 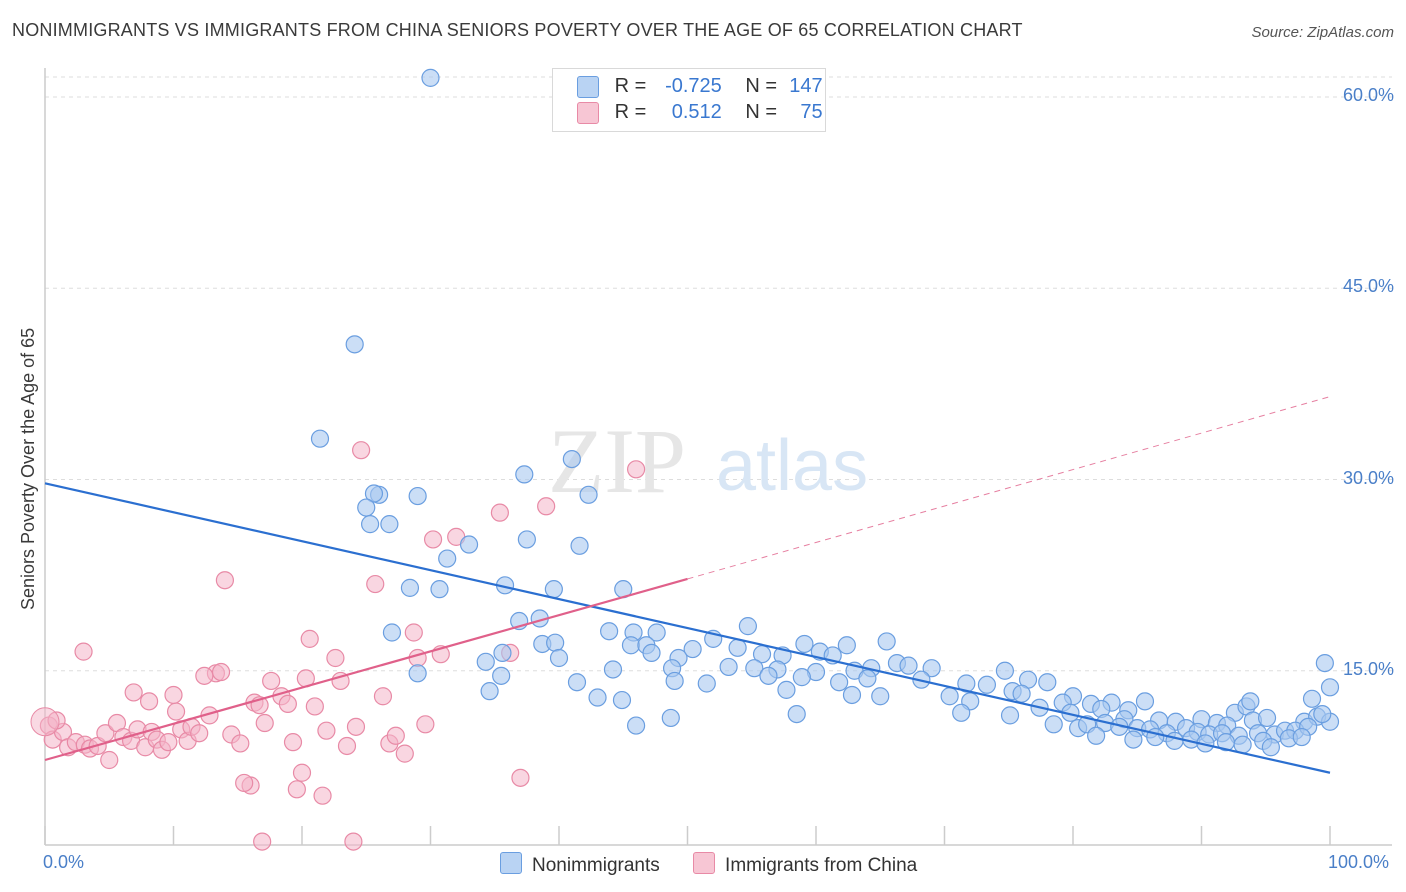 I want to click on legend-n-value: 75, so click(x=811, y=112).